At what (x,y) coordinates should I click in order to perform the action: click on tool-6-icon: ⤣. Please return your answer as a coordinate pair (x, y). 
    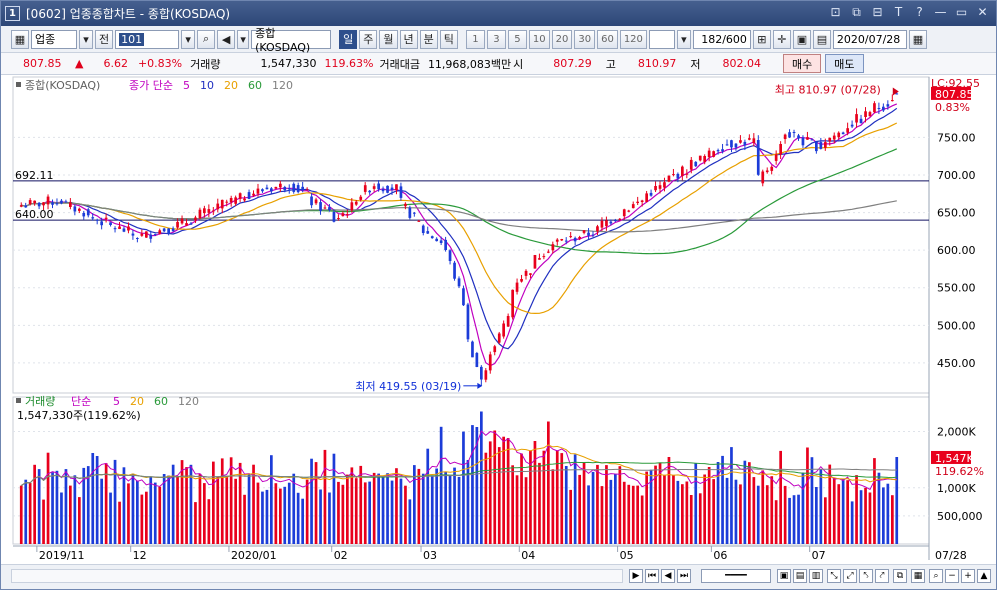
    Looking at the image, I should click on (866, 576).